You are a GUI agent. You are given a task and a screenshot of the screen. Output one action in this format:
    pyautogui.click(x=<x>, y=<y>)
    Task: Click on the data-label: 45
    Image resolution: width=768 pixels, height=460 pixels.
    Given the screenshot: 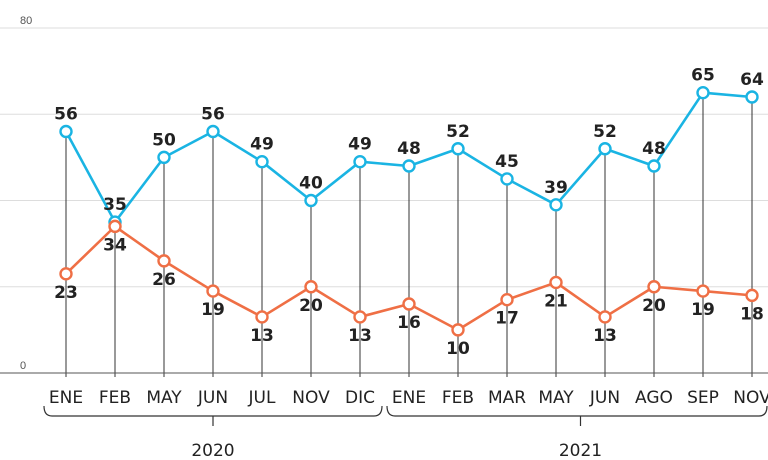 What is the action you would take?
    pyautogui.click(x=507, y=162)
    